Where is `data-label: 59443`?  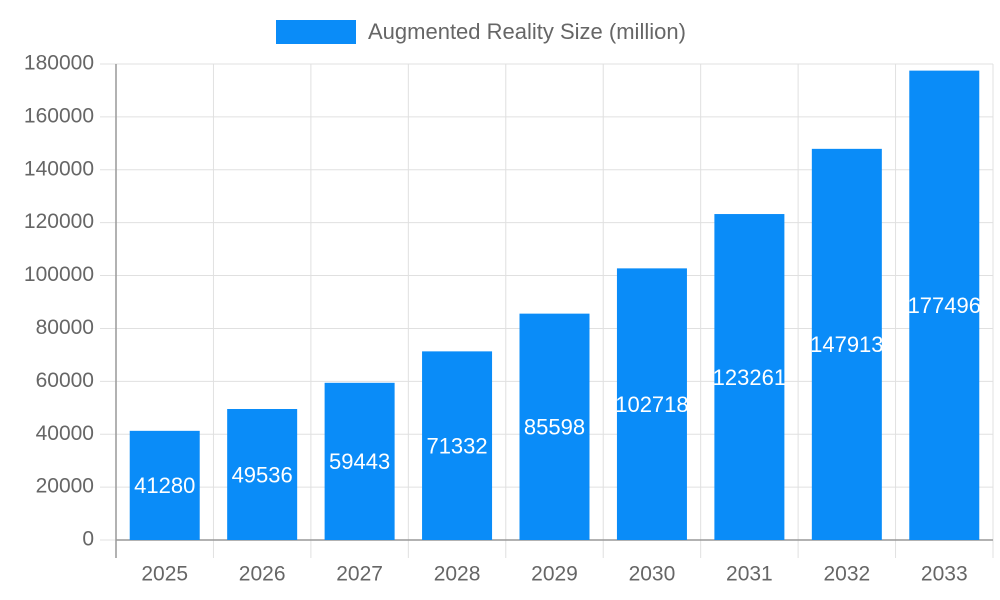 data-label: 59443 is located at coordinates (359, 461).